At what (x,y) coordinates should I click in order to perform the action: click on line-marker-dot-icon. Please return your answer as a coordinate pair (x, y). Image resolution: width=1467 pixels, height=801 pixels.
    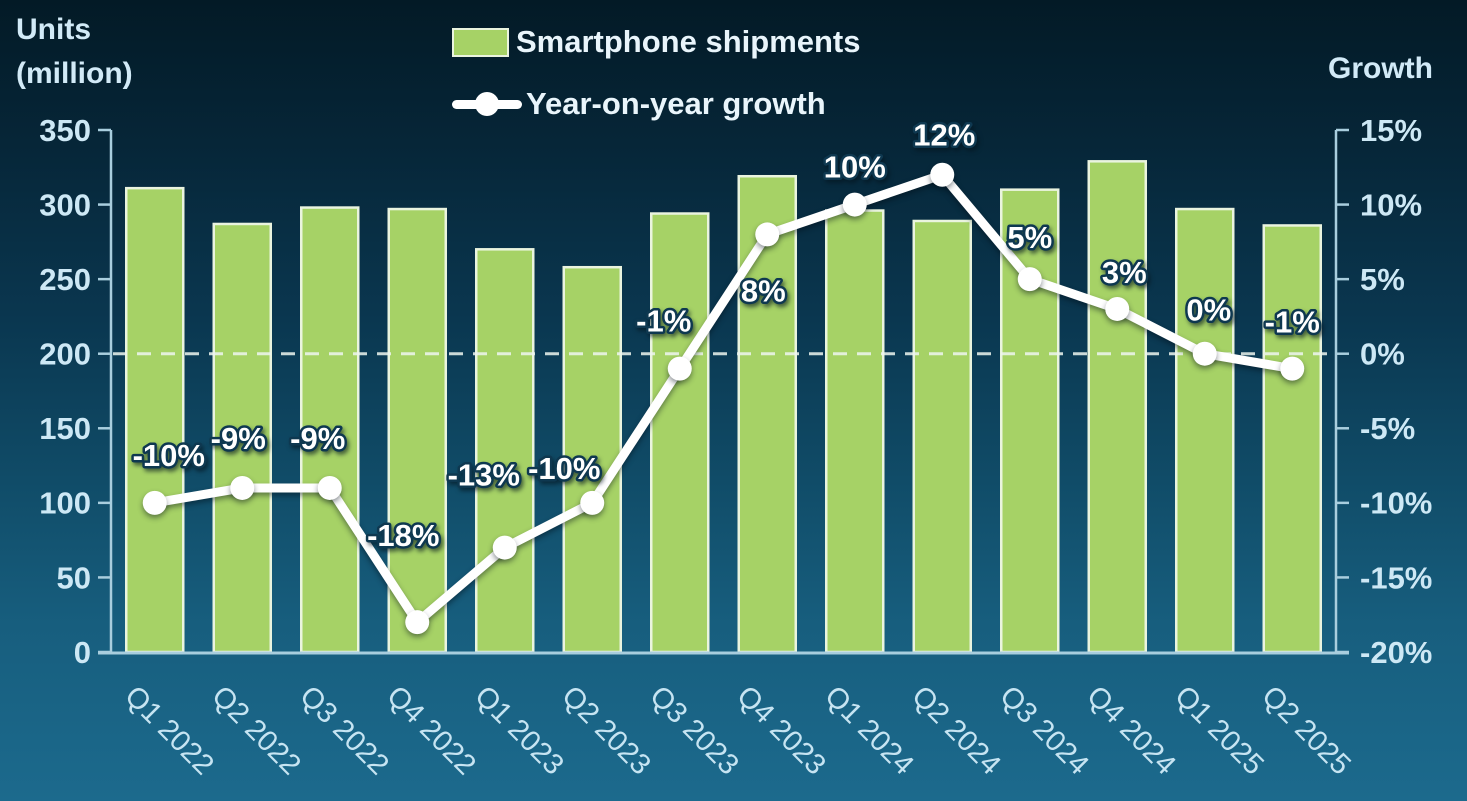
    Looking at the image, I should click on (487, 104).